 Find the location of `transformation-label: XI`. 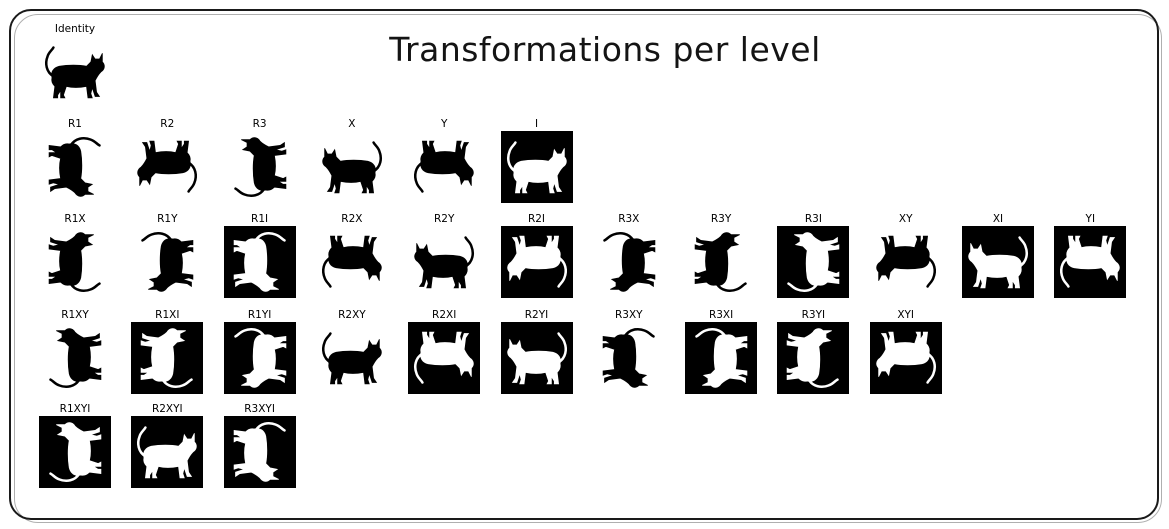

transformation-label: XI is located at coordinates (998, 219).